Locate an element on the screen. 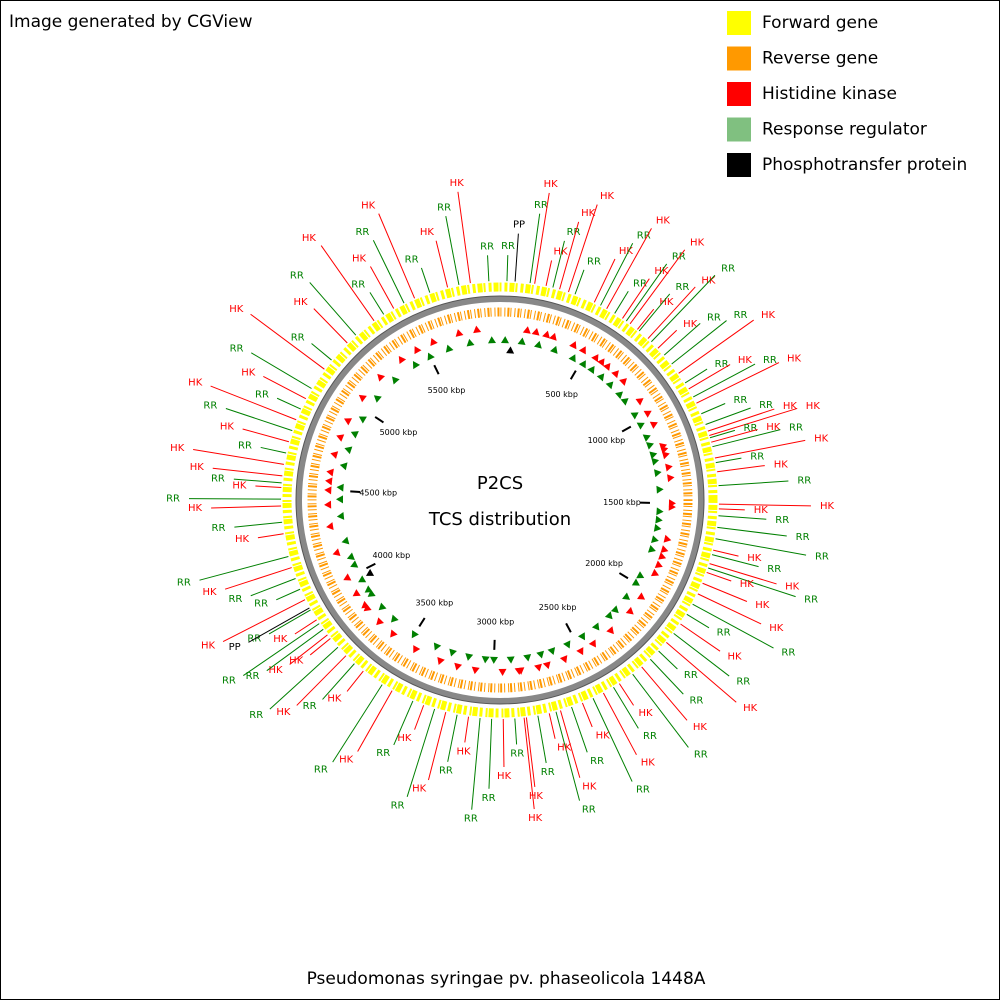 Image resolution: width=1000 pixels, height=1000 pixels. center-subtitle: TCS distribution is located at coordinates (499, 519).